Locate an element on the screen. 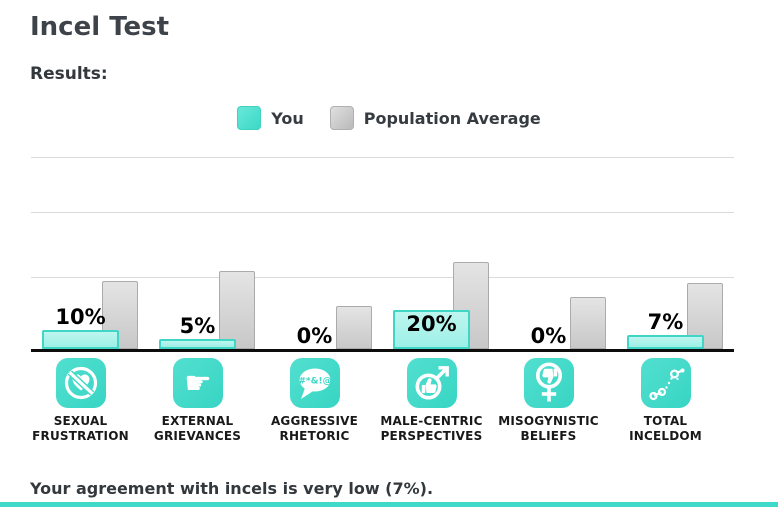 This screenshot has width=778, height=509. chart-baseline is located at coordinates (382, 350).